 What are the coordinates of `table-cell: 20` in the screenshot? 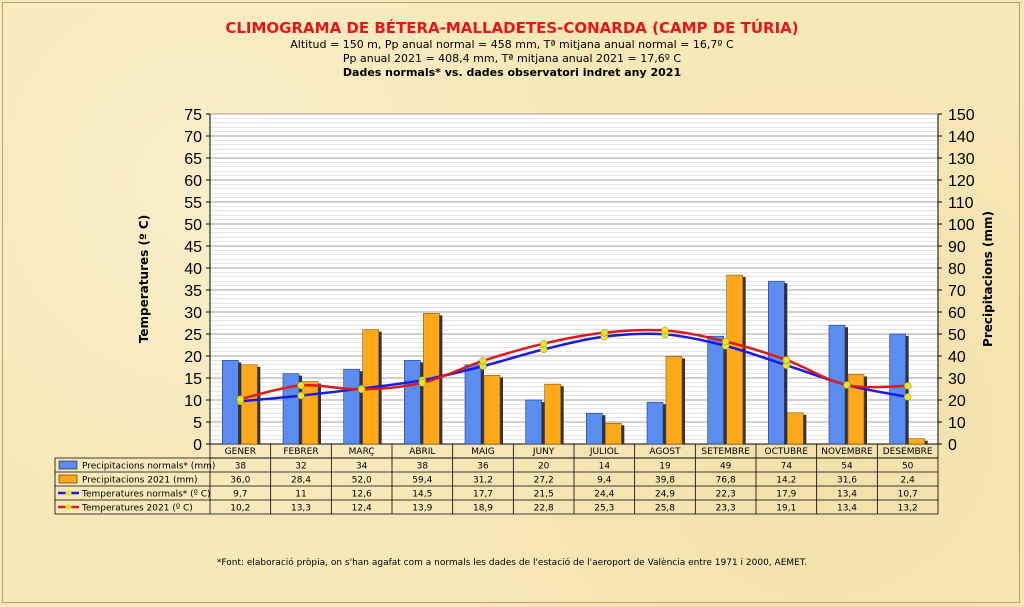 It's located at (544, 467).